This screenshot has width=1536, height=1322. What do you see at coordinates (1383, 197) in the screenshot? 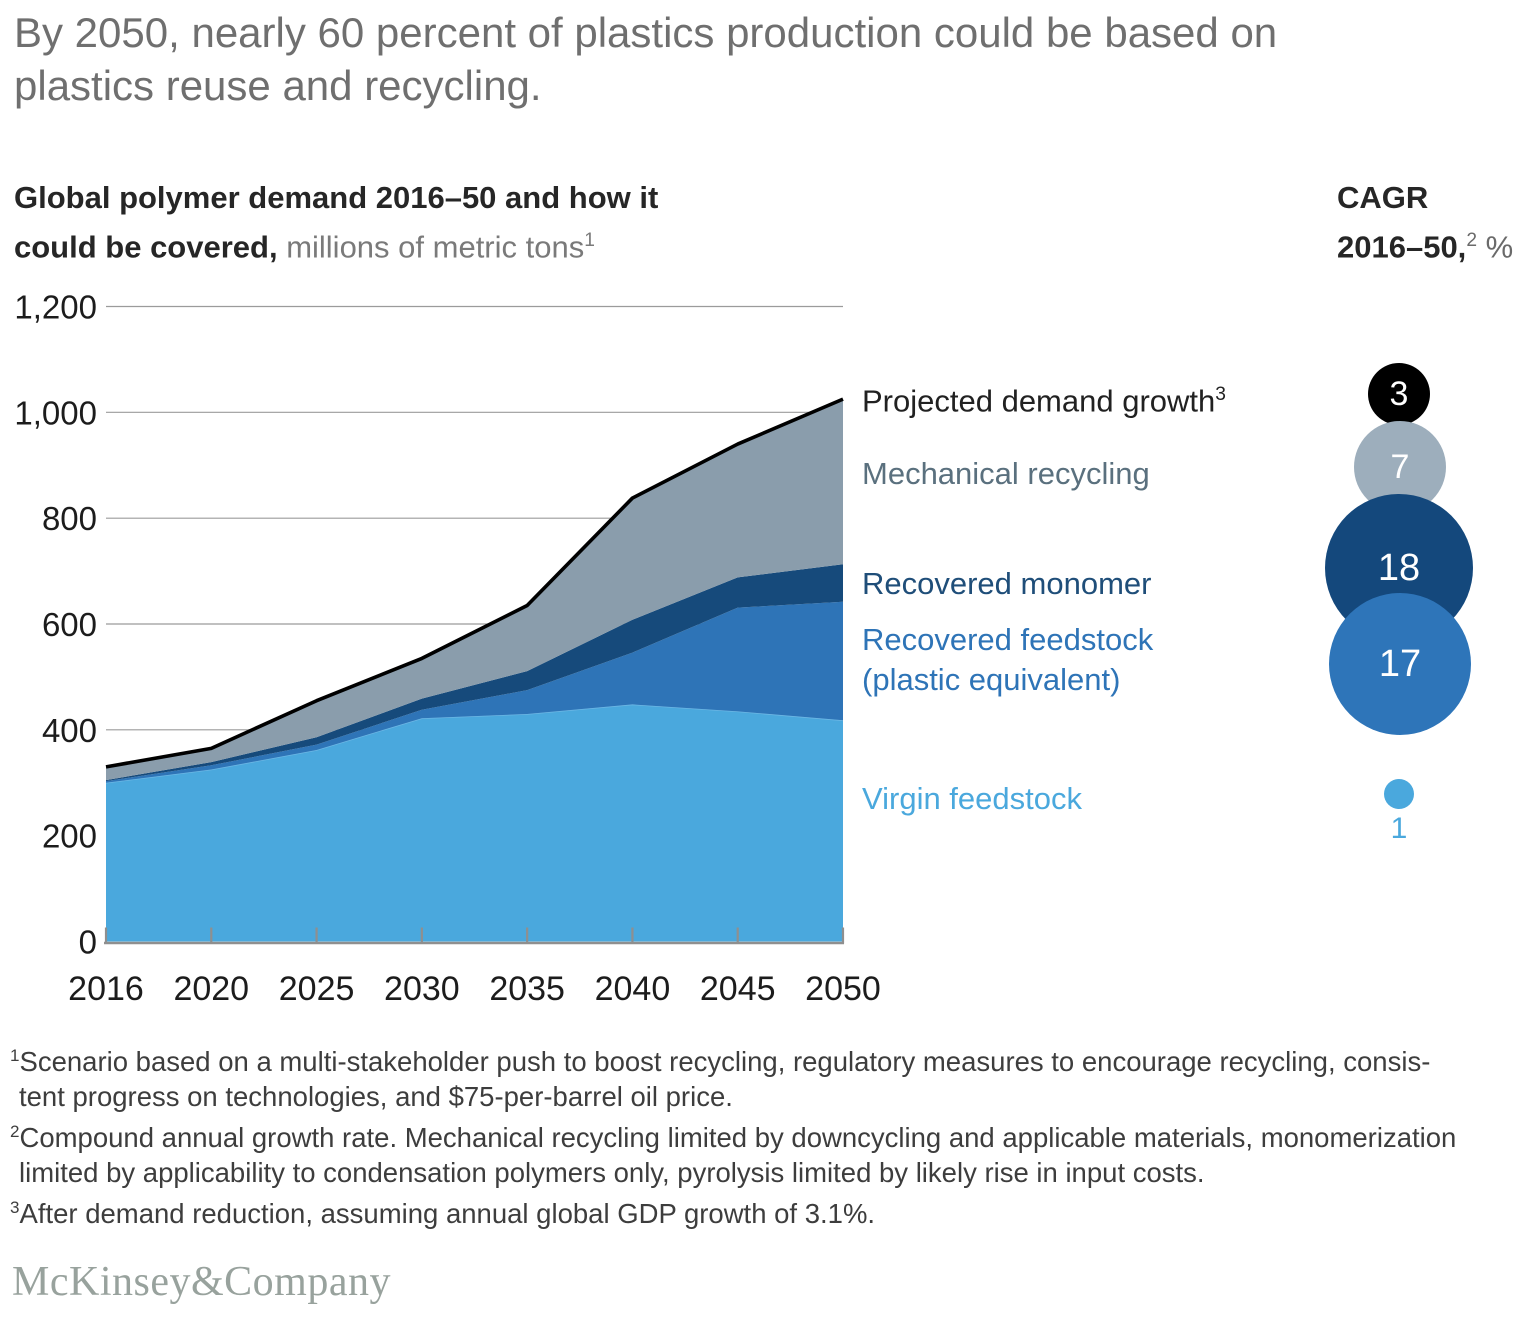
I see `cagr-header-line1: CAGR` at bounding box center [1383, 197].